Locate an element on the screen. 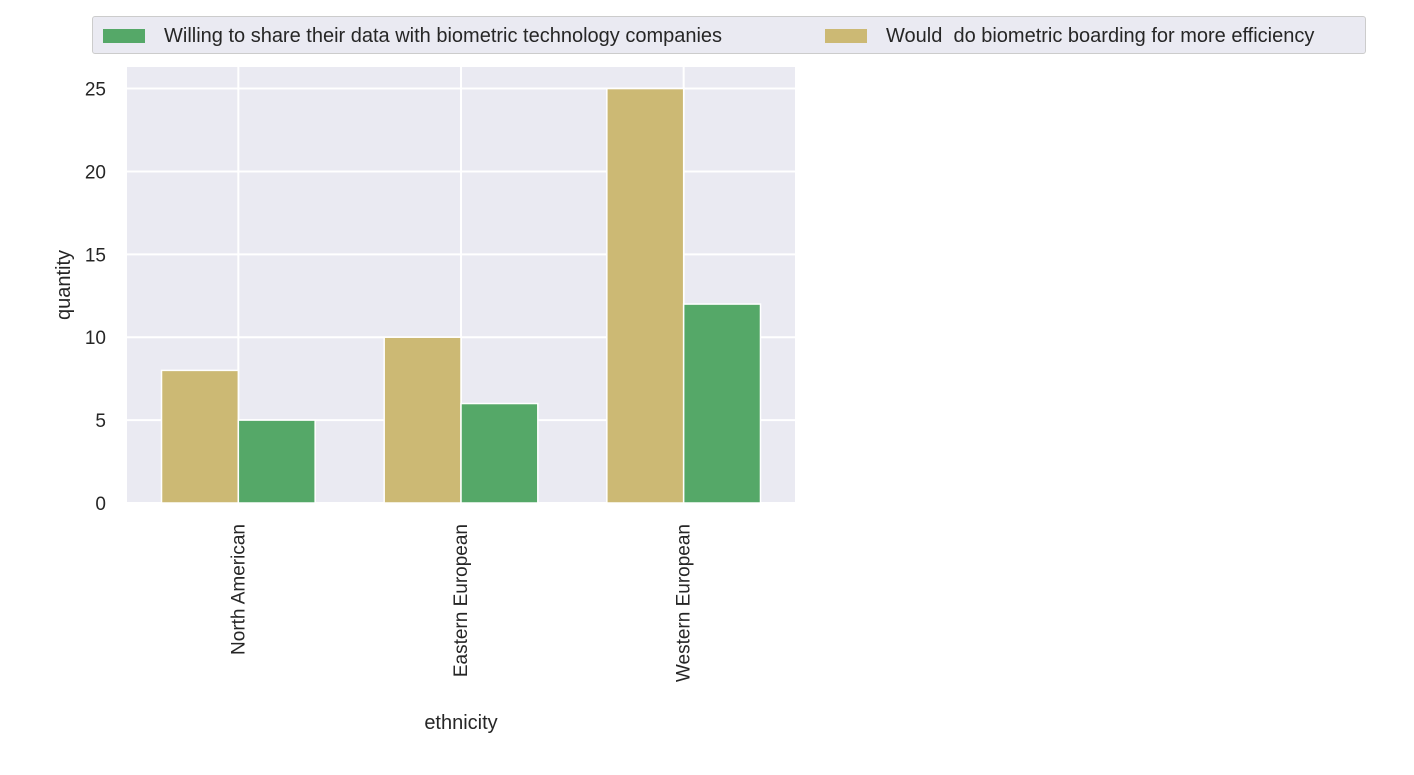 The width and height of the screenshot is (1414, 775). bar-series-0-eastern-european is located at coordinates (422, 420).